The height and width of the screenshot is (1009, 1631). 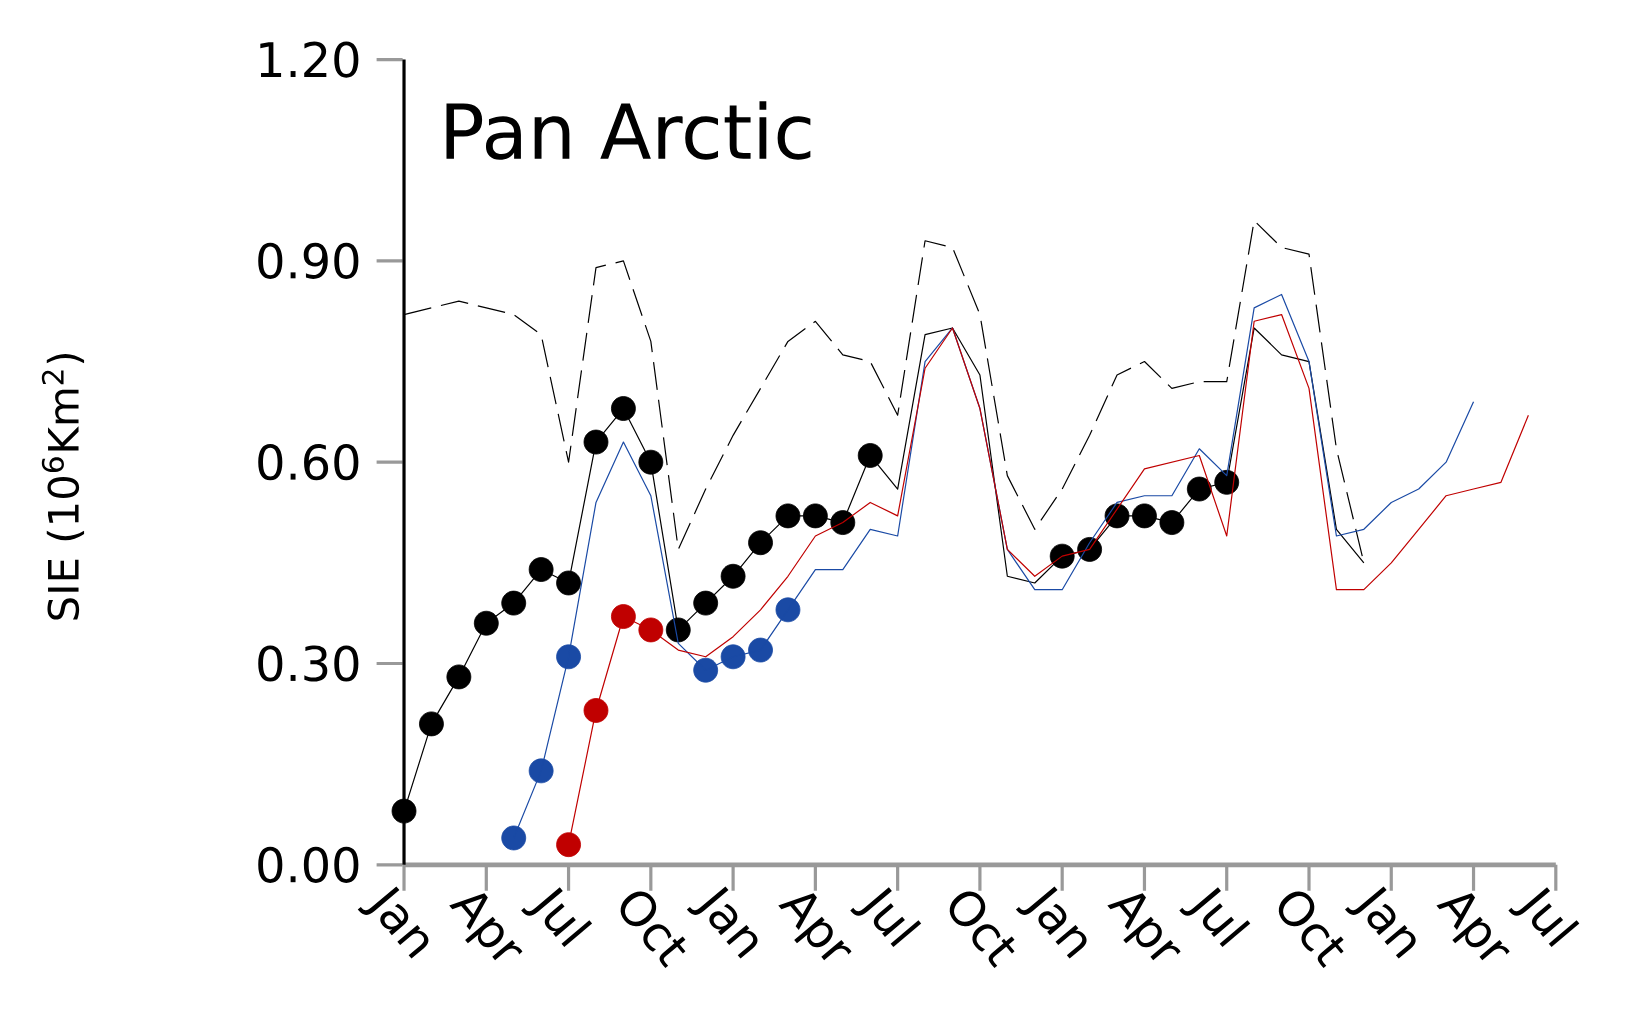 I want to click on chart-title: Pan Arctic, so click(x=628, y=130).